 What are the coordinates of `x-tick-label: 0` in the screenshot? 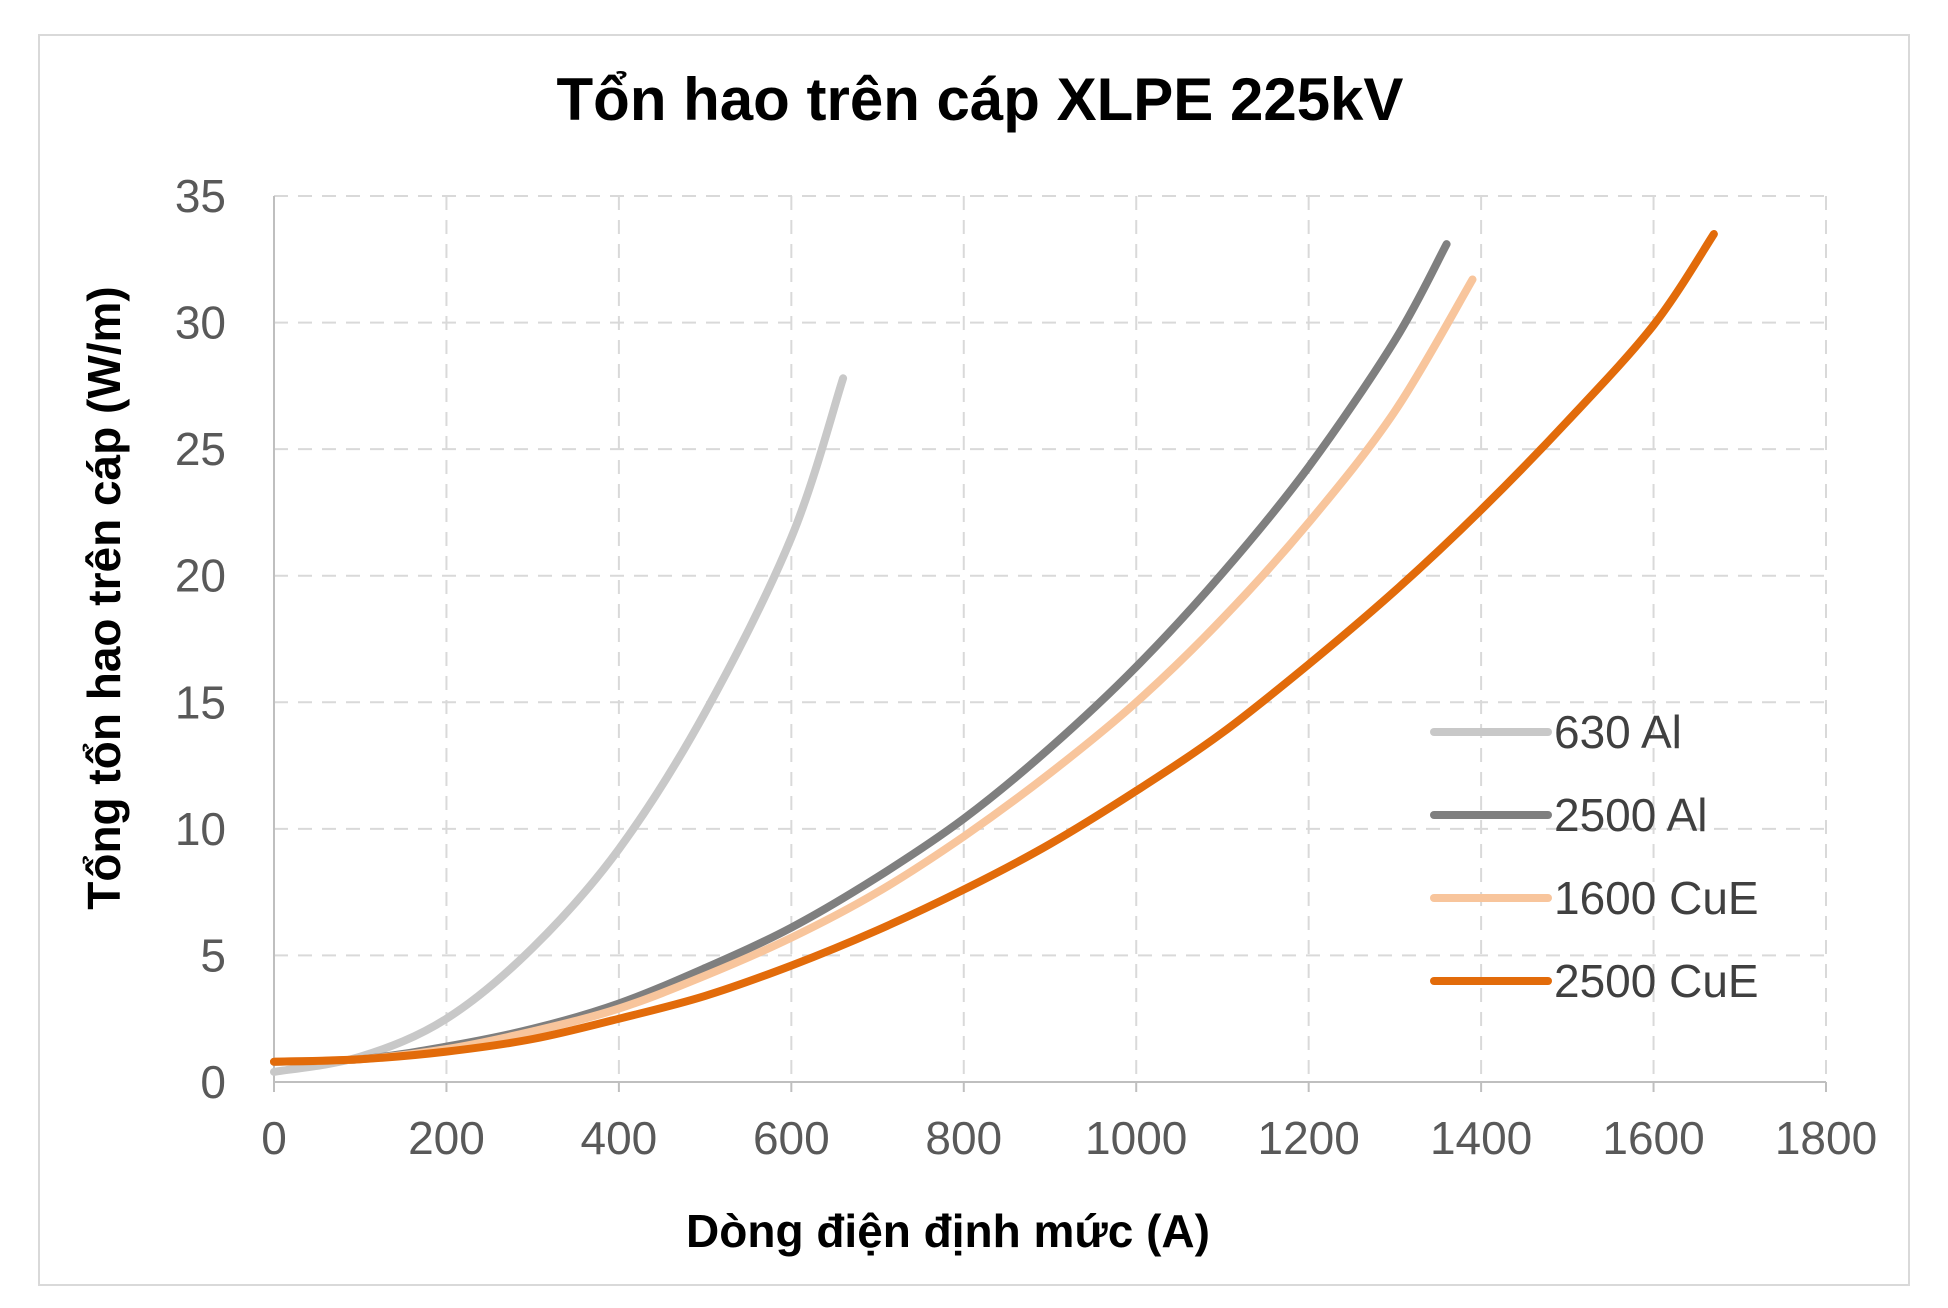 It's located at (274, 1138).